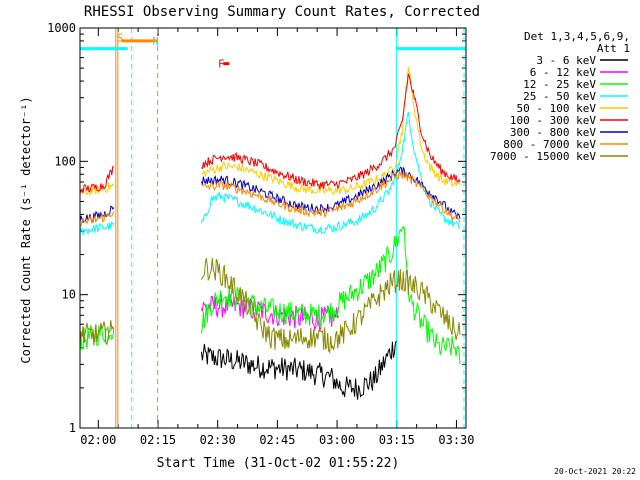 The height and width of the screenshot is (480, 640). What do you see at coordinates (563, 72) in the screenshot?
I see `legend-label: 6 - 12 keV` at bounding box center [563, 72].